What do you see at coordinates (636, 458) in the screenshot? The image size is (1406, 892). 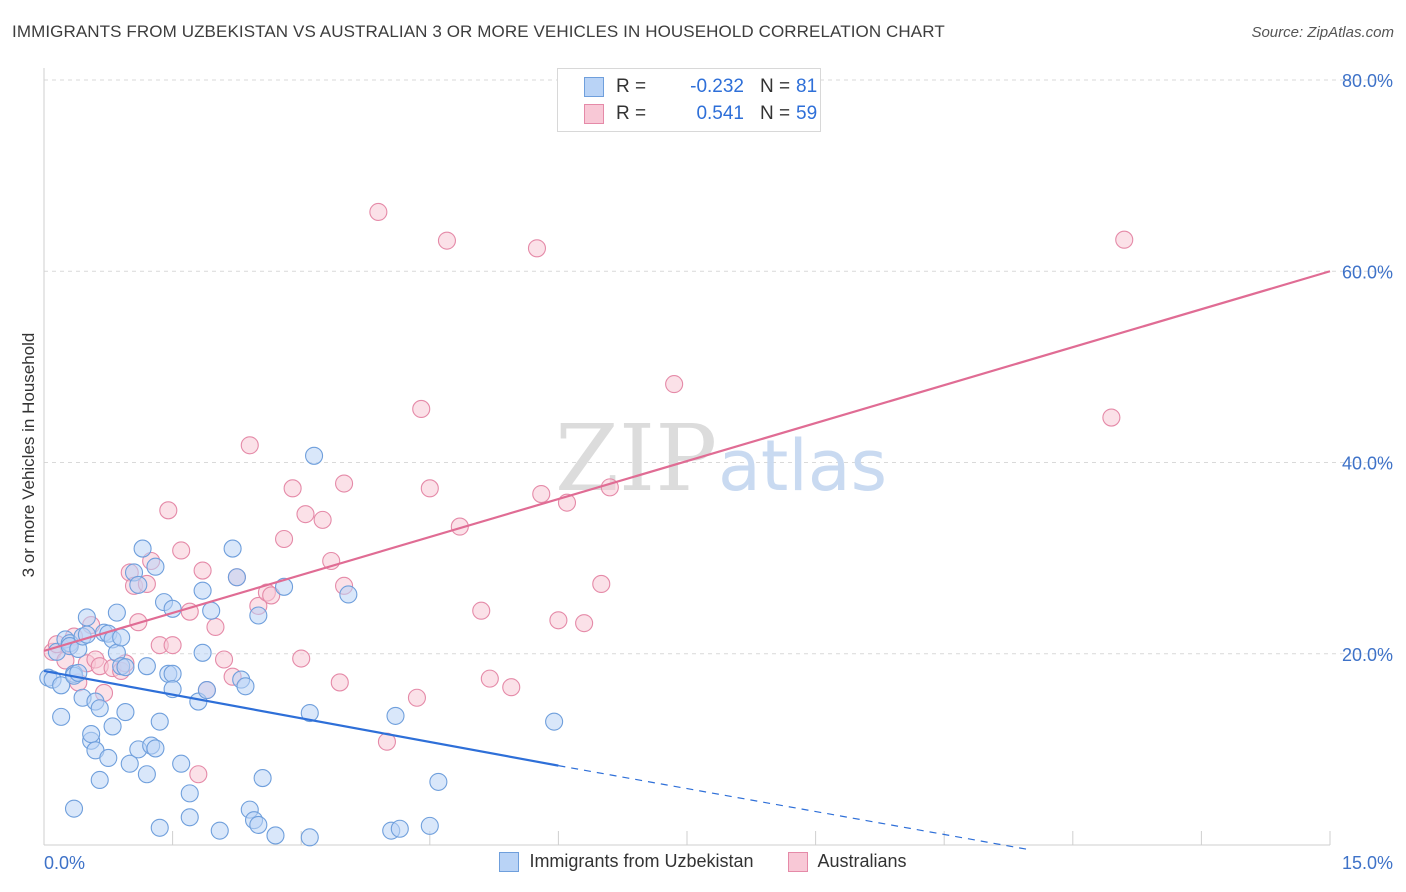 I see `watermark-zip: ZIP` at bounding box center [636, 458].